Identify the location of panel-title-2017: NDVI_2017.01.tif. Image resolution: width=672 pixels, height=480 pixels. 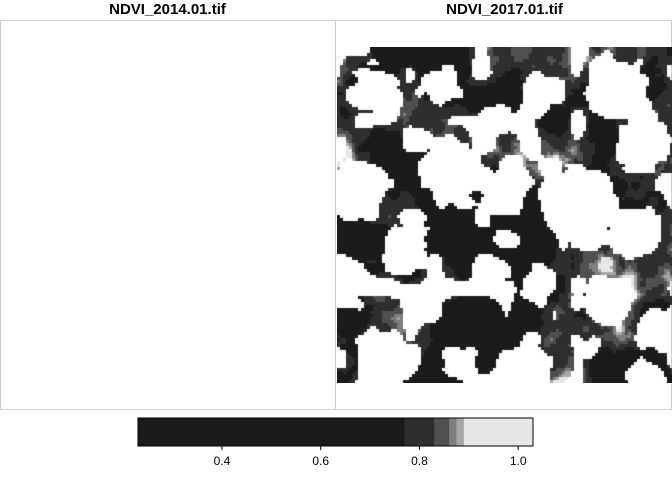
(504, 9).